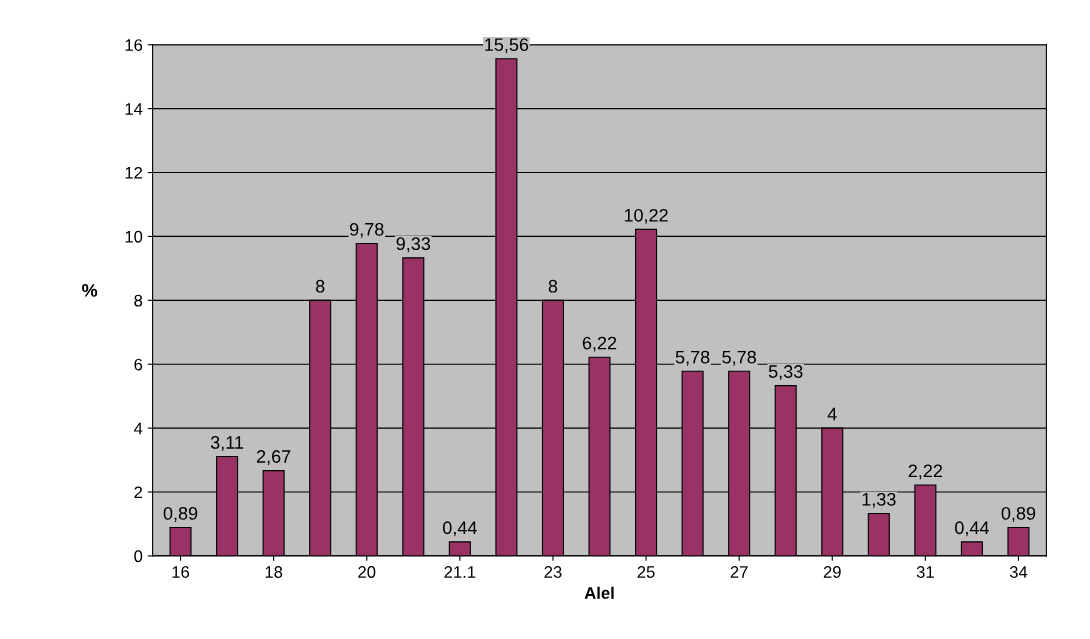  Describe the element at coordinates (134, 109) in the screenshot. I see `y-tick-label: 14` at that location.